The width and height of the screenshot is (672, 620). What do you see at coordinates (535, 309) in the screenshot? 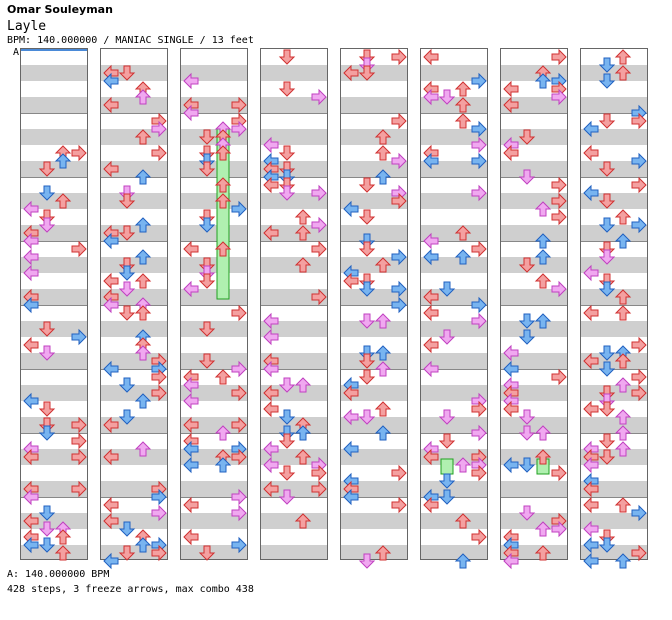
I see `note-layer` at bounding box center [535, 309].